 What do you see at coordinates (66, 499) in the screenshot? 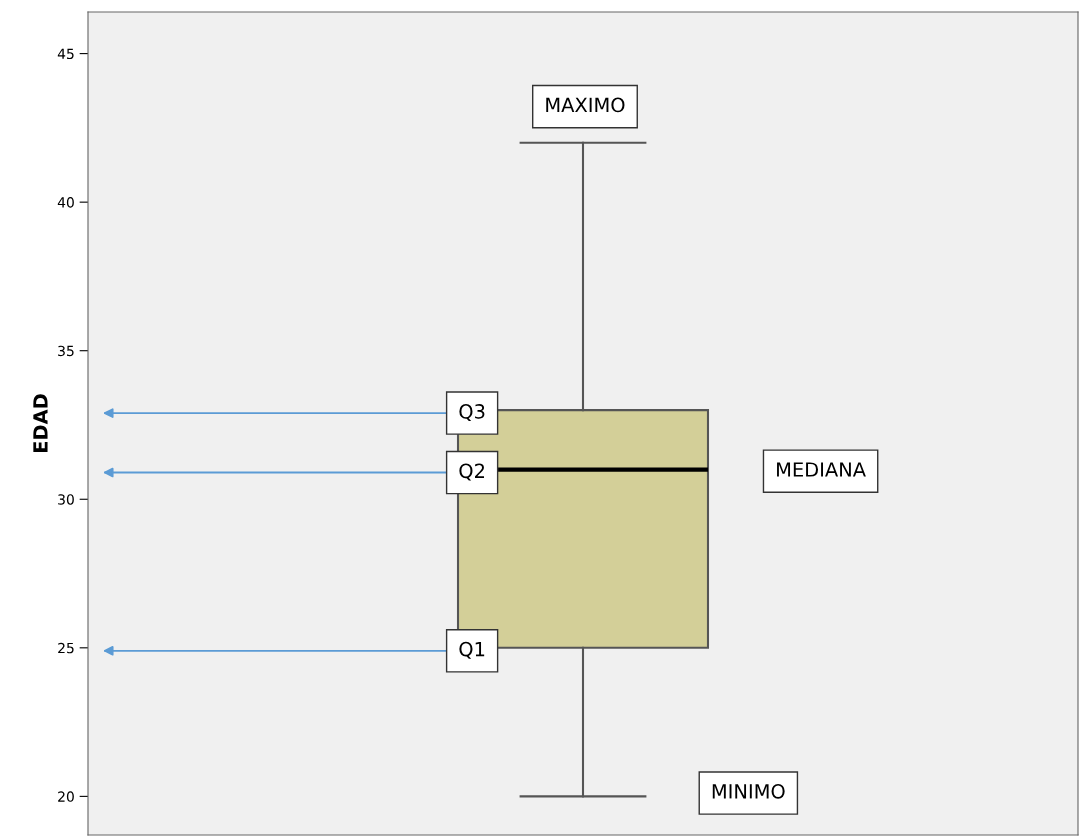
I see `y-tick-label: 30` at bounding box center [66, 499].